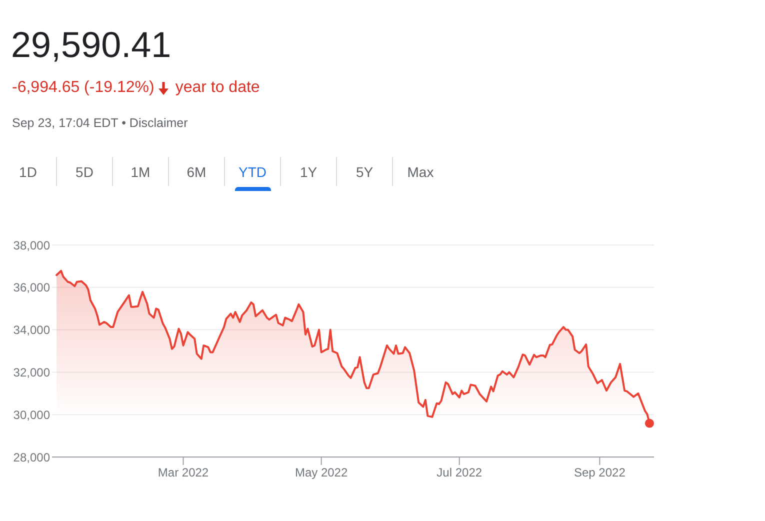  What do you see at coordinates (83, 88) in the screenshot?
I see `chart-subtitle: -6,994.65 (-19.12%)` at bounding box center [83, 88].